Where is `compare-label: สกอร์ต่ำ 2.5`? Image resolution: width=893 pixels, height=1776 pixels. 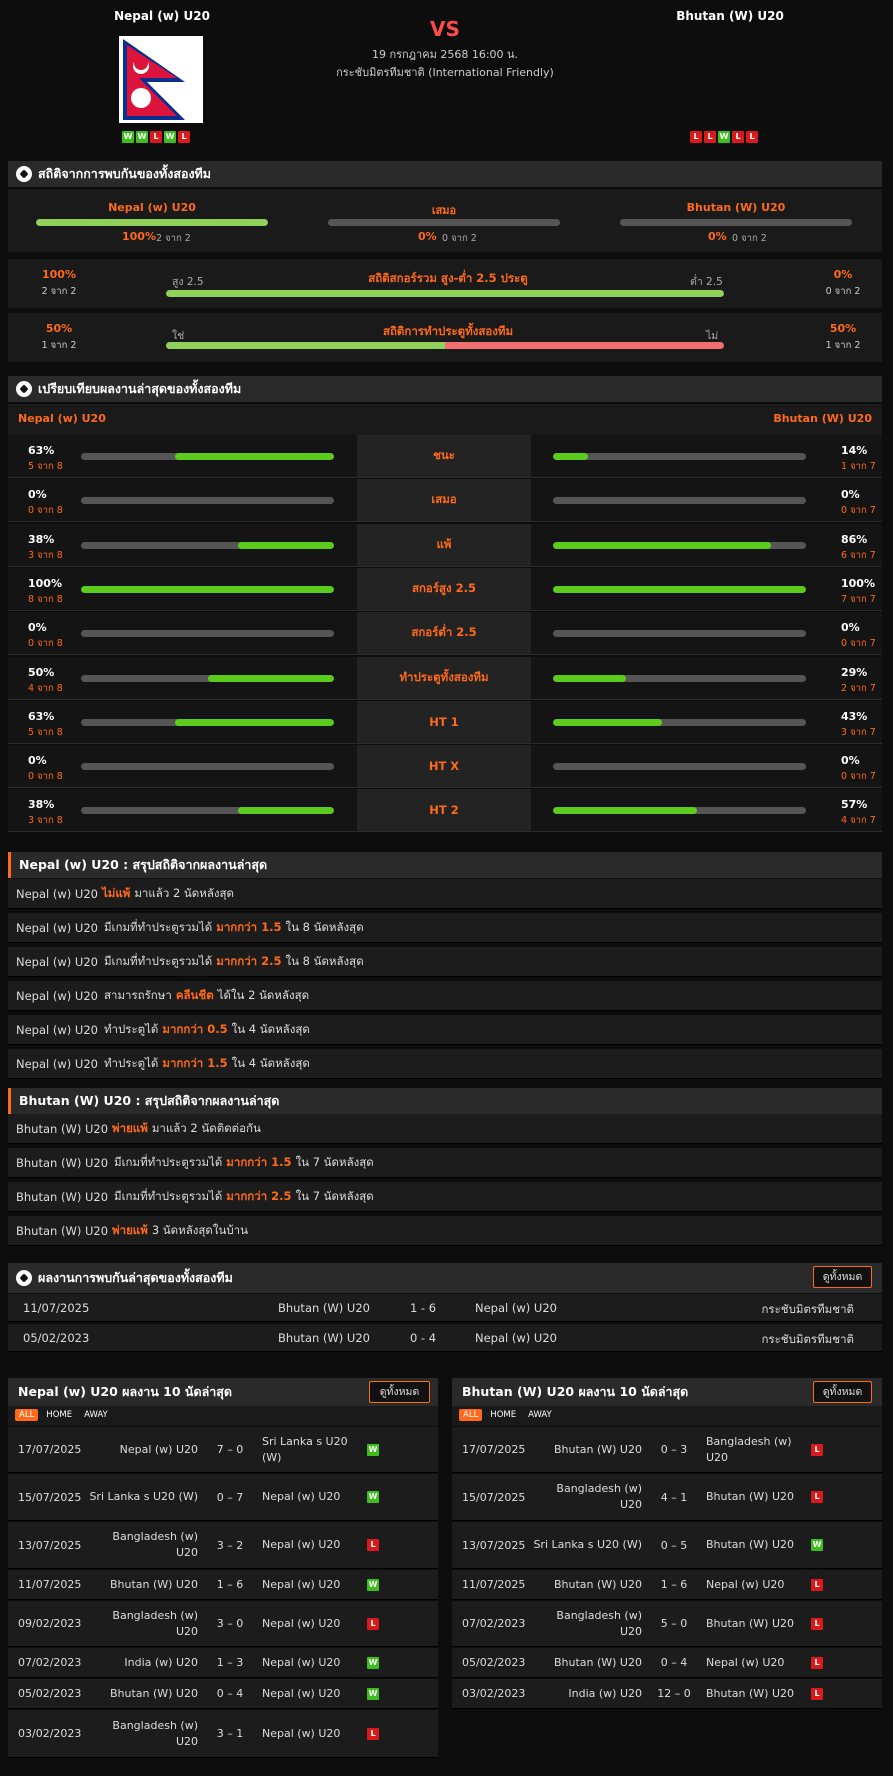
compare-label: สกอร์ต่ำ 2.5 is located at coordinates (444, 633).